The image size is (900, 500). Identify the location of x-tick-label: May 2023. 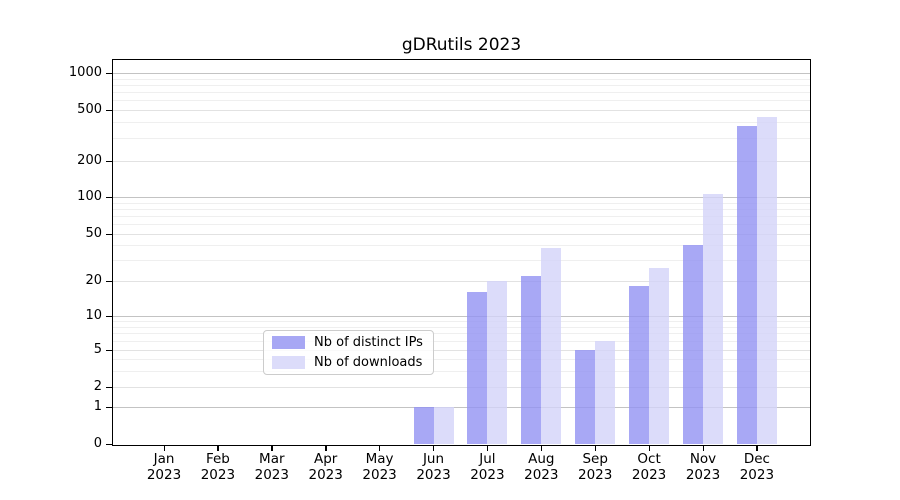
(380, 467).